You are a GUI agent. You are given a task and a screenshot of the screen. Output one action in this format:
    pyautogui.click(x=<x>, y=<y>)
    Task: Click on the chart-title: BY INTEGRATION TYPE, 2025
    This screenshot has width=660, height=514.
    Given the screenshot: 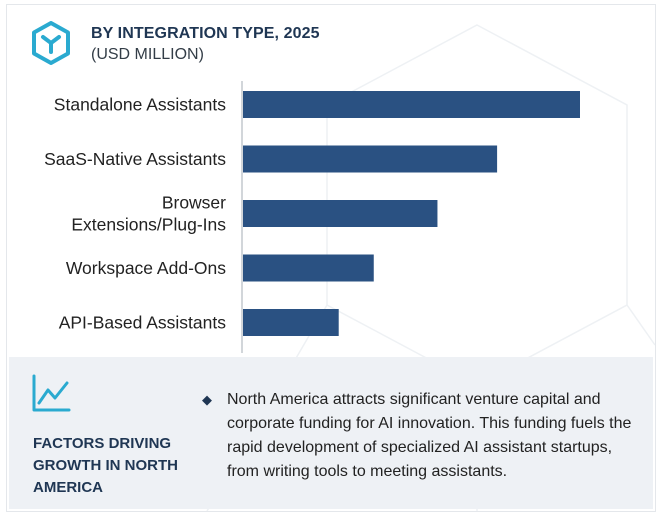 What is the action you would take?
    pyautogui.click(x=205, y=33)
    